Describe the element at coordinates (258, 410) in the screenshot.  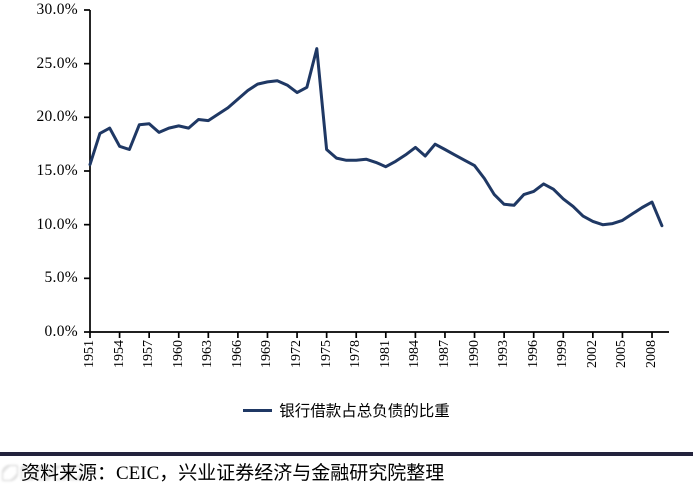
I see `legend-line-swatch` at that location.